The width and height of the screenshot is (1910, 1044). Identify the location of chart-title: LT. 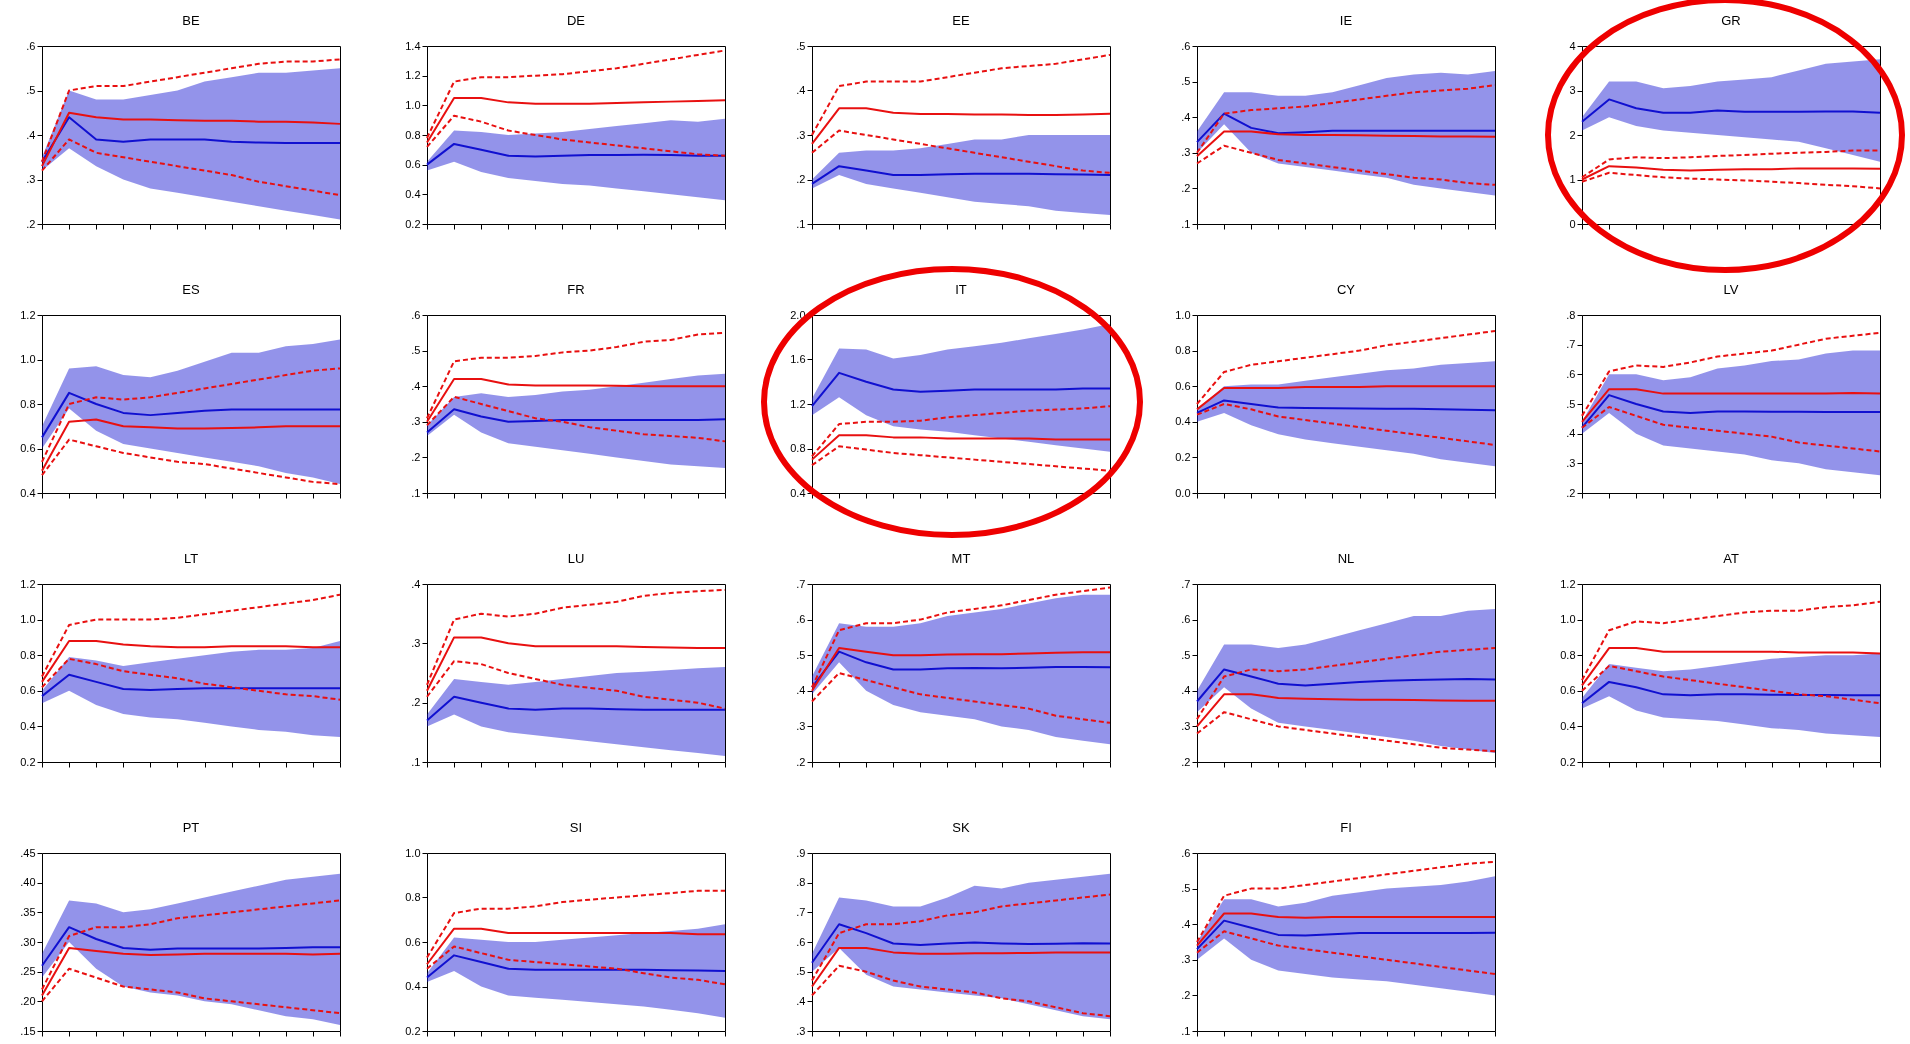
(191, 558).